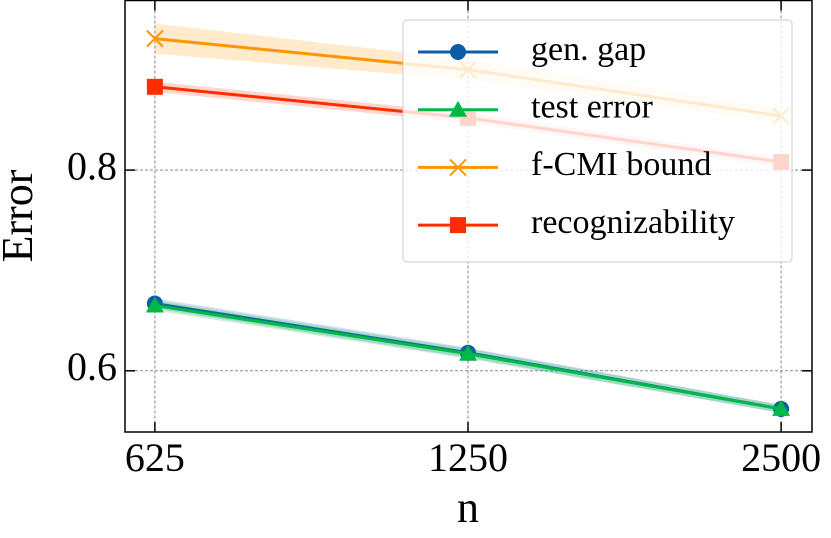 The height and width of the screenshot is (538, 831). I want to click on x-axis-label: n, so click(468, 507).